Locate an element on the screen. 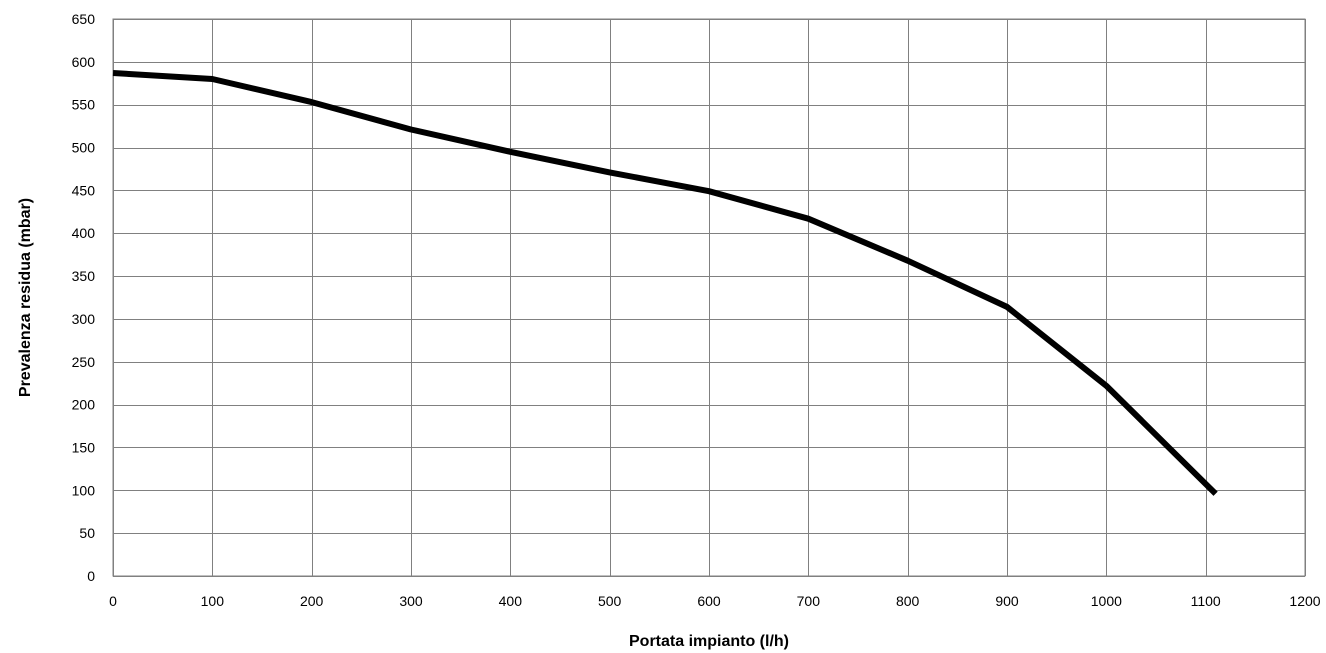 This screenshot has height=653, width=1326. y-axis-title: Prevalenza residua (mbar) is located at coordinates (25, 297).